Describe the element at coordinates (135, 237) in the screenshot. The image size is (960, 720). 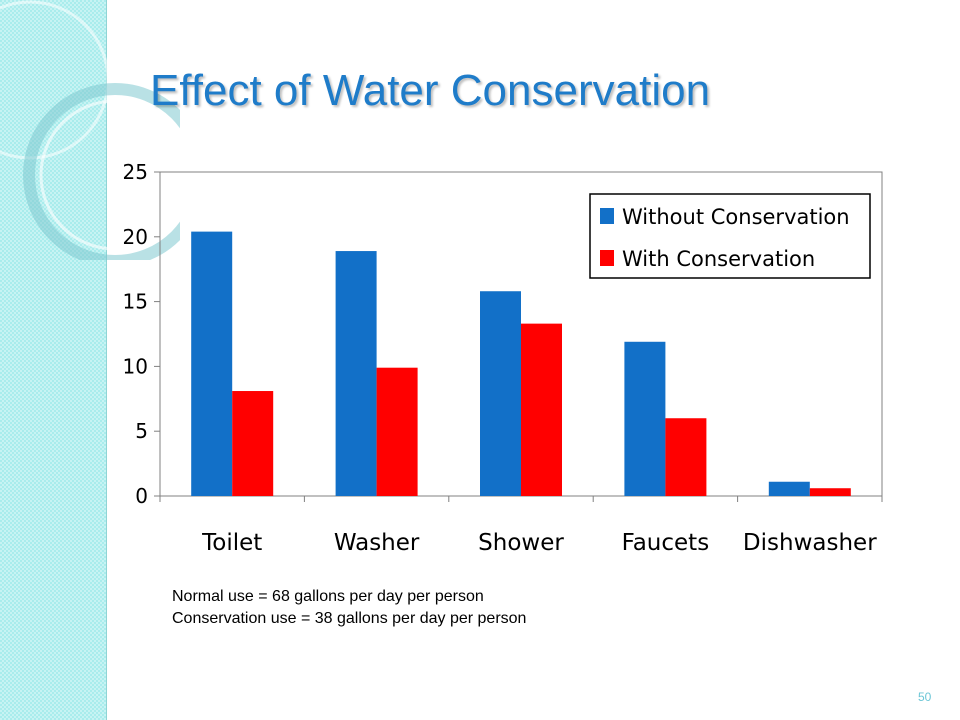
I see `y-tick-label: 20` at that location.